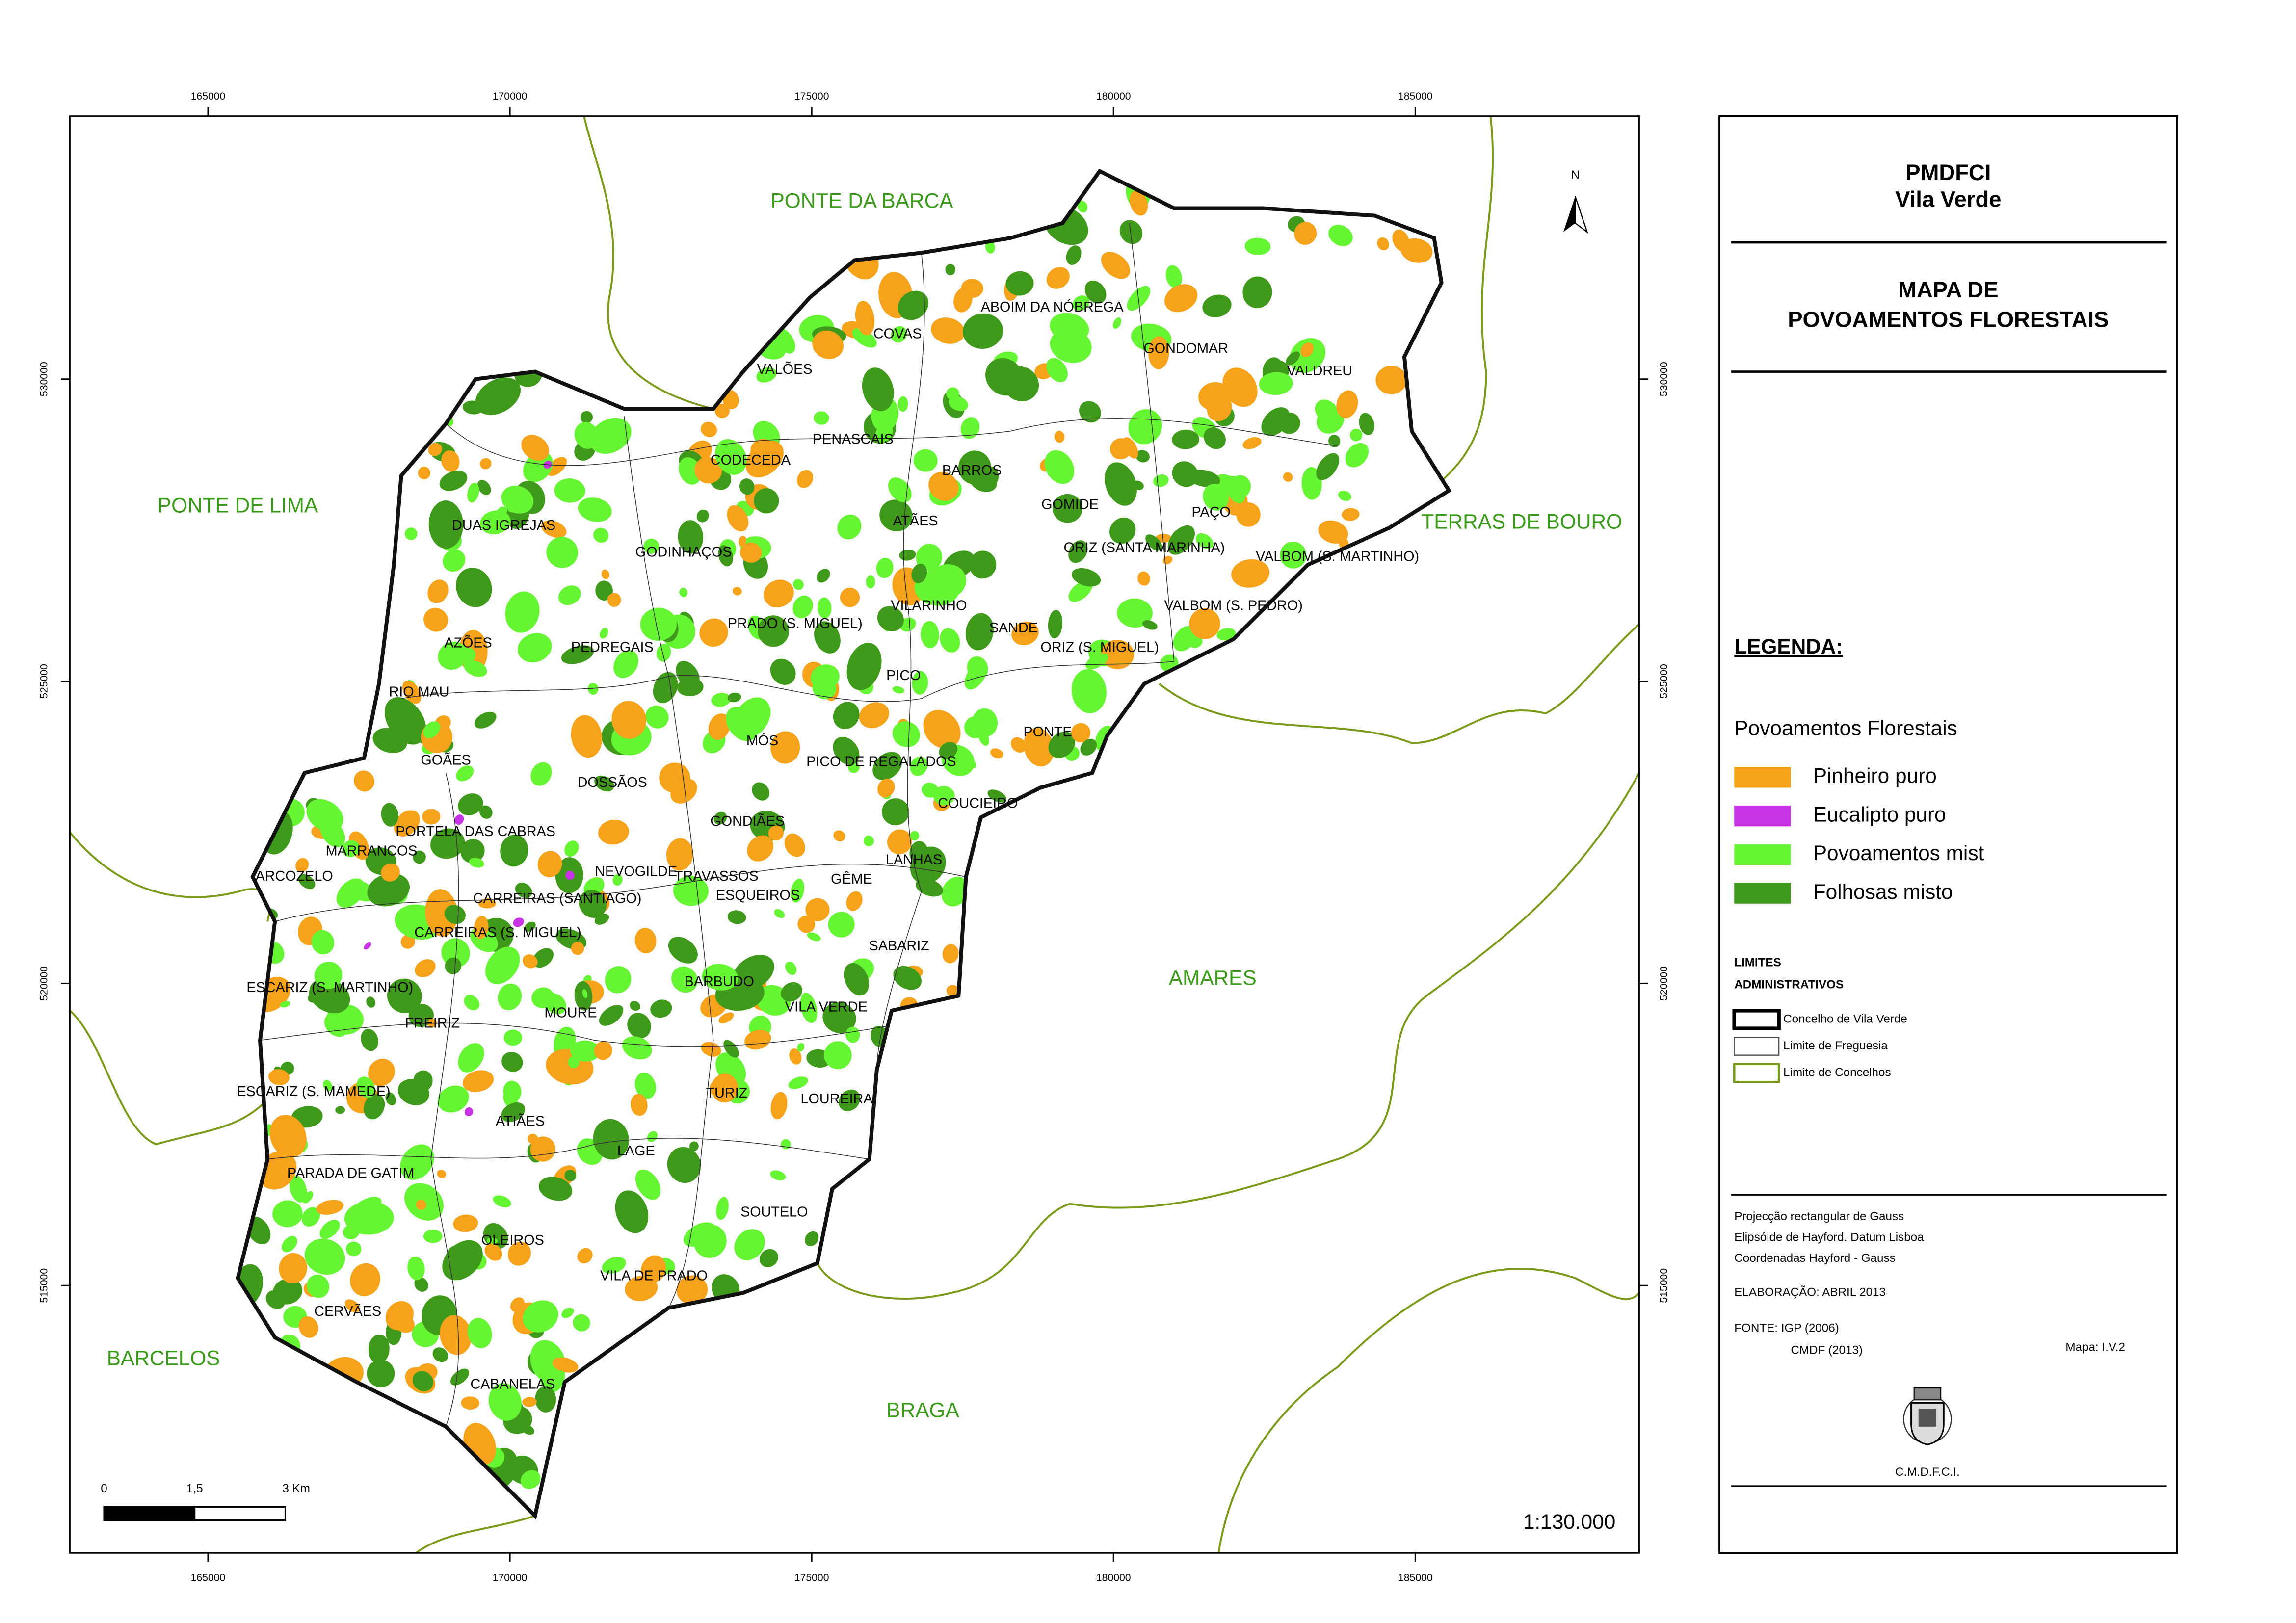 Image resolution: width=2296 pixels, height=1623 pixels. What do you see at coordinates (1664, 379) in the screenshot?
I see `y-tick-label: 530000` at bounding box center [1664, 379].